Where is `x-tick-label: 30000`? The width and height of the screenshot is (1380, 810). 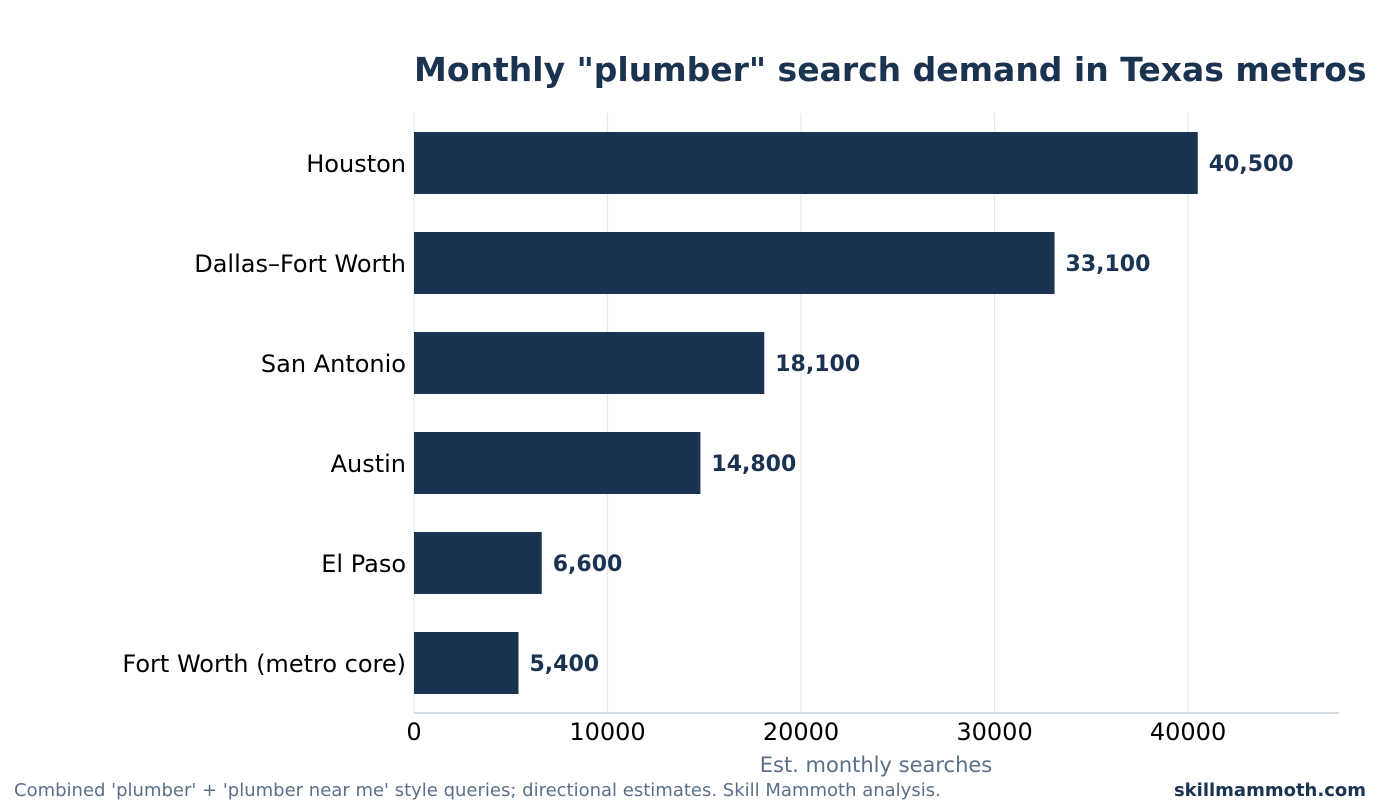
x-tick-label: 30000 is located at coordinates (994, 732).